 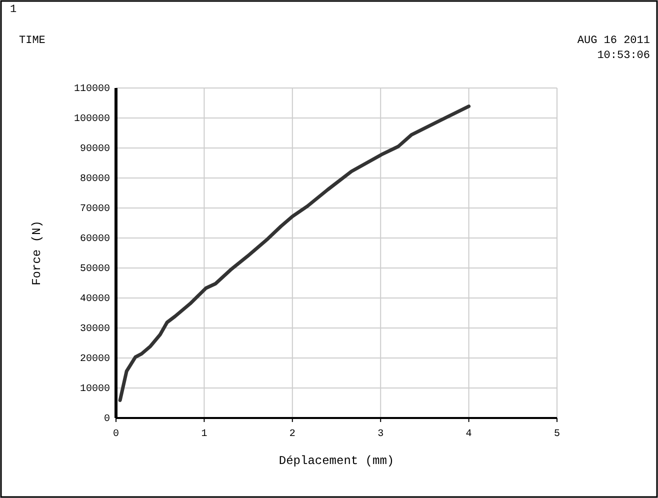 What do you see at coordinates (95, 179) in the screenshot?
I see `y-tick-label: 80000` at bounding box center [95, 179].